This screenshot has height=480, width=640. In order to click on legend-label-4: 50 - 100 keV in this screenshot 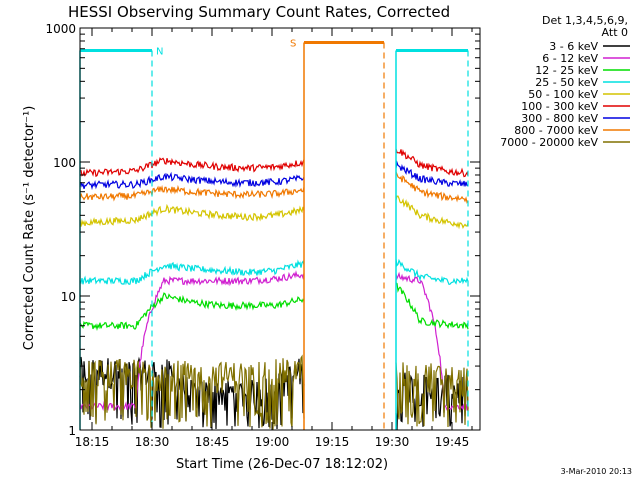, I will do `click(563, 94)`.